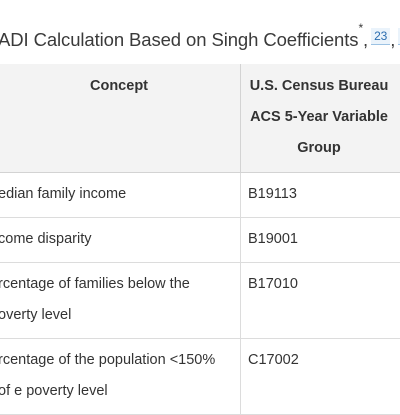 The image size is (400, 415). I want to click on table-row: edian family income B19113, so click(200, 195).